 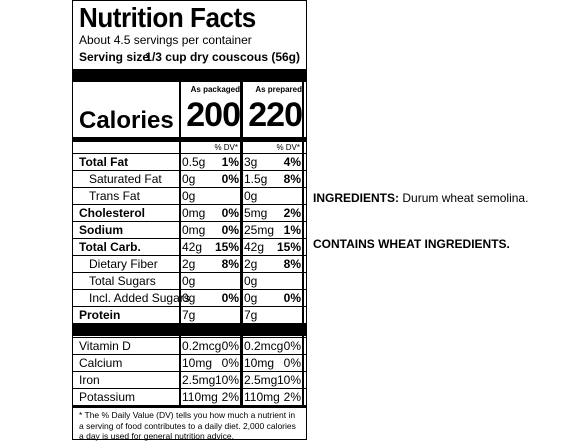 What do you see at coordinates (139, 298) in the screenshot?
I see `nutrient-name: Incl. Added Sugars` at bounding box center [139, 298].